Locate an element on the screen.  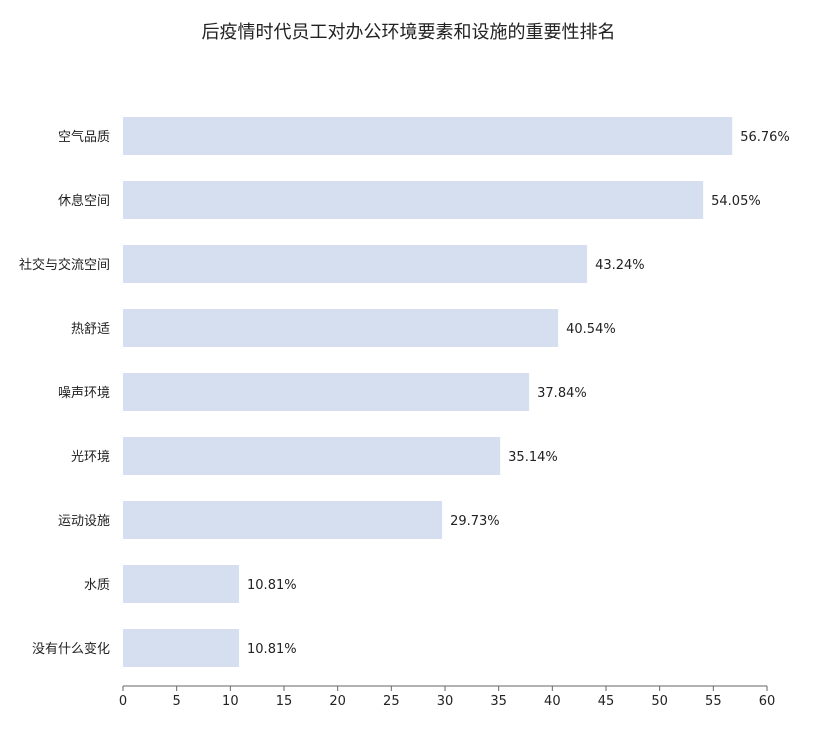
x-tick-label: 60 is located at coordinates (767, 701).